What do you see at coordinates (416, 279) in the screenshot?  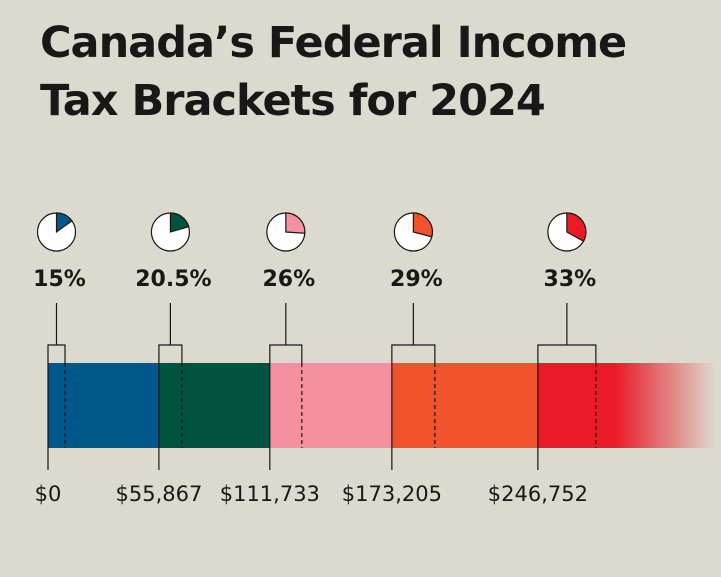 I see `rate-label: 29%` at bounding box center [416, 279].